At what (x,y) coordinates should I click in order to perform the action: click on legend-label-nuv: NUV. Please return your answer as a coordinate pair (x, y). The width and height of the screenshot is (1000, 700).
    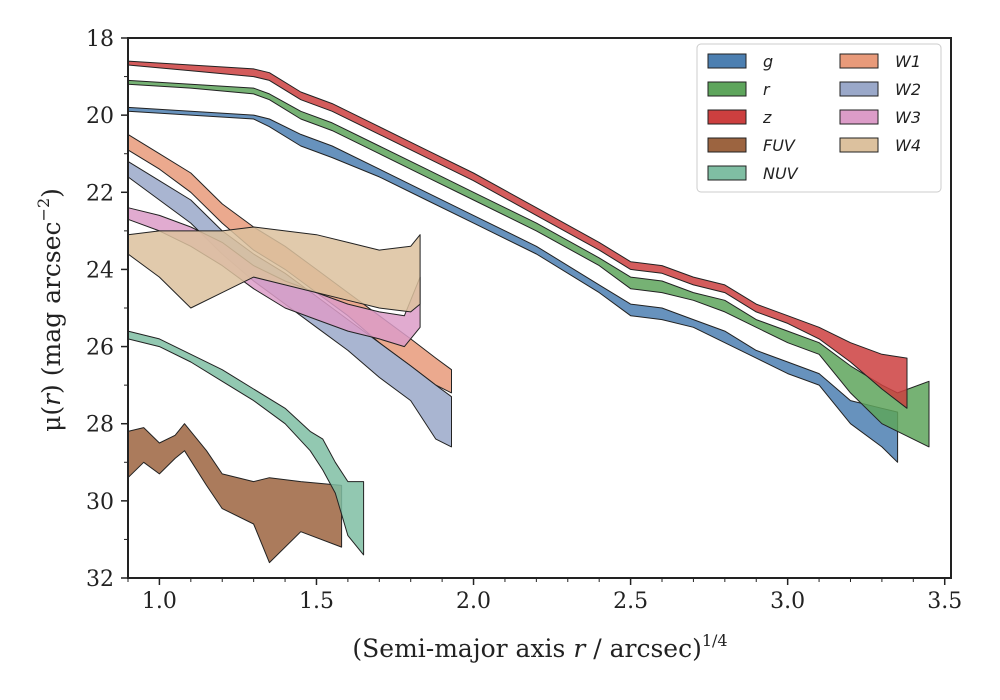
    Looking at the image, I should click on (781, 173).